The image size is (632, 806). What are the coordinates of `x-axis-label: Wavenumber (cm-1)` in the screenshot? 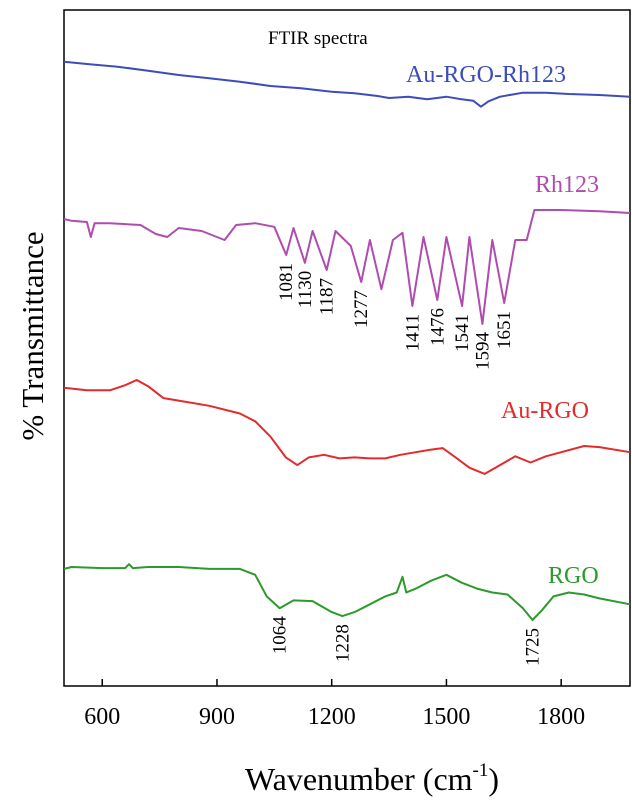 It's located at (372, 778).